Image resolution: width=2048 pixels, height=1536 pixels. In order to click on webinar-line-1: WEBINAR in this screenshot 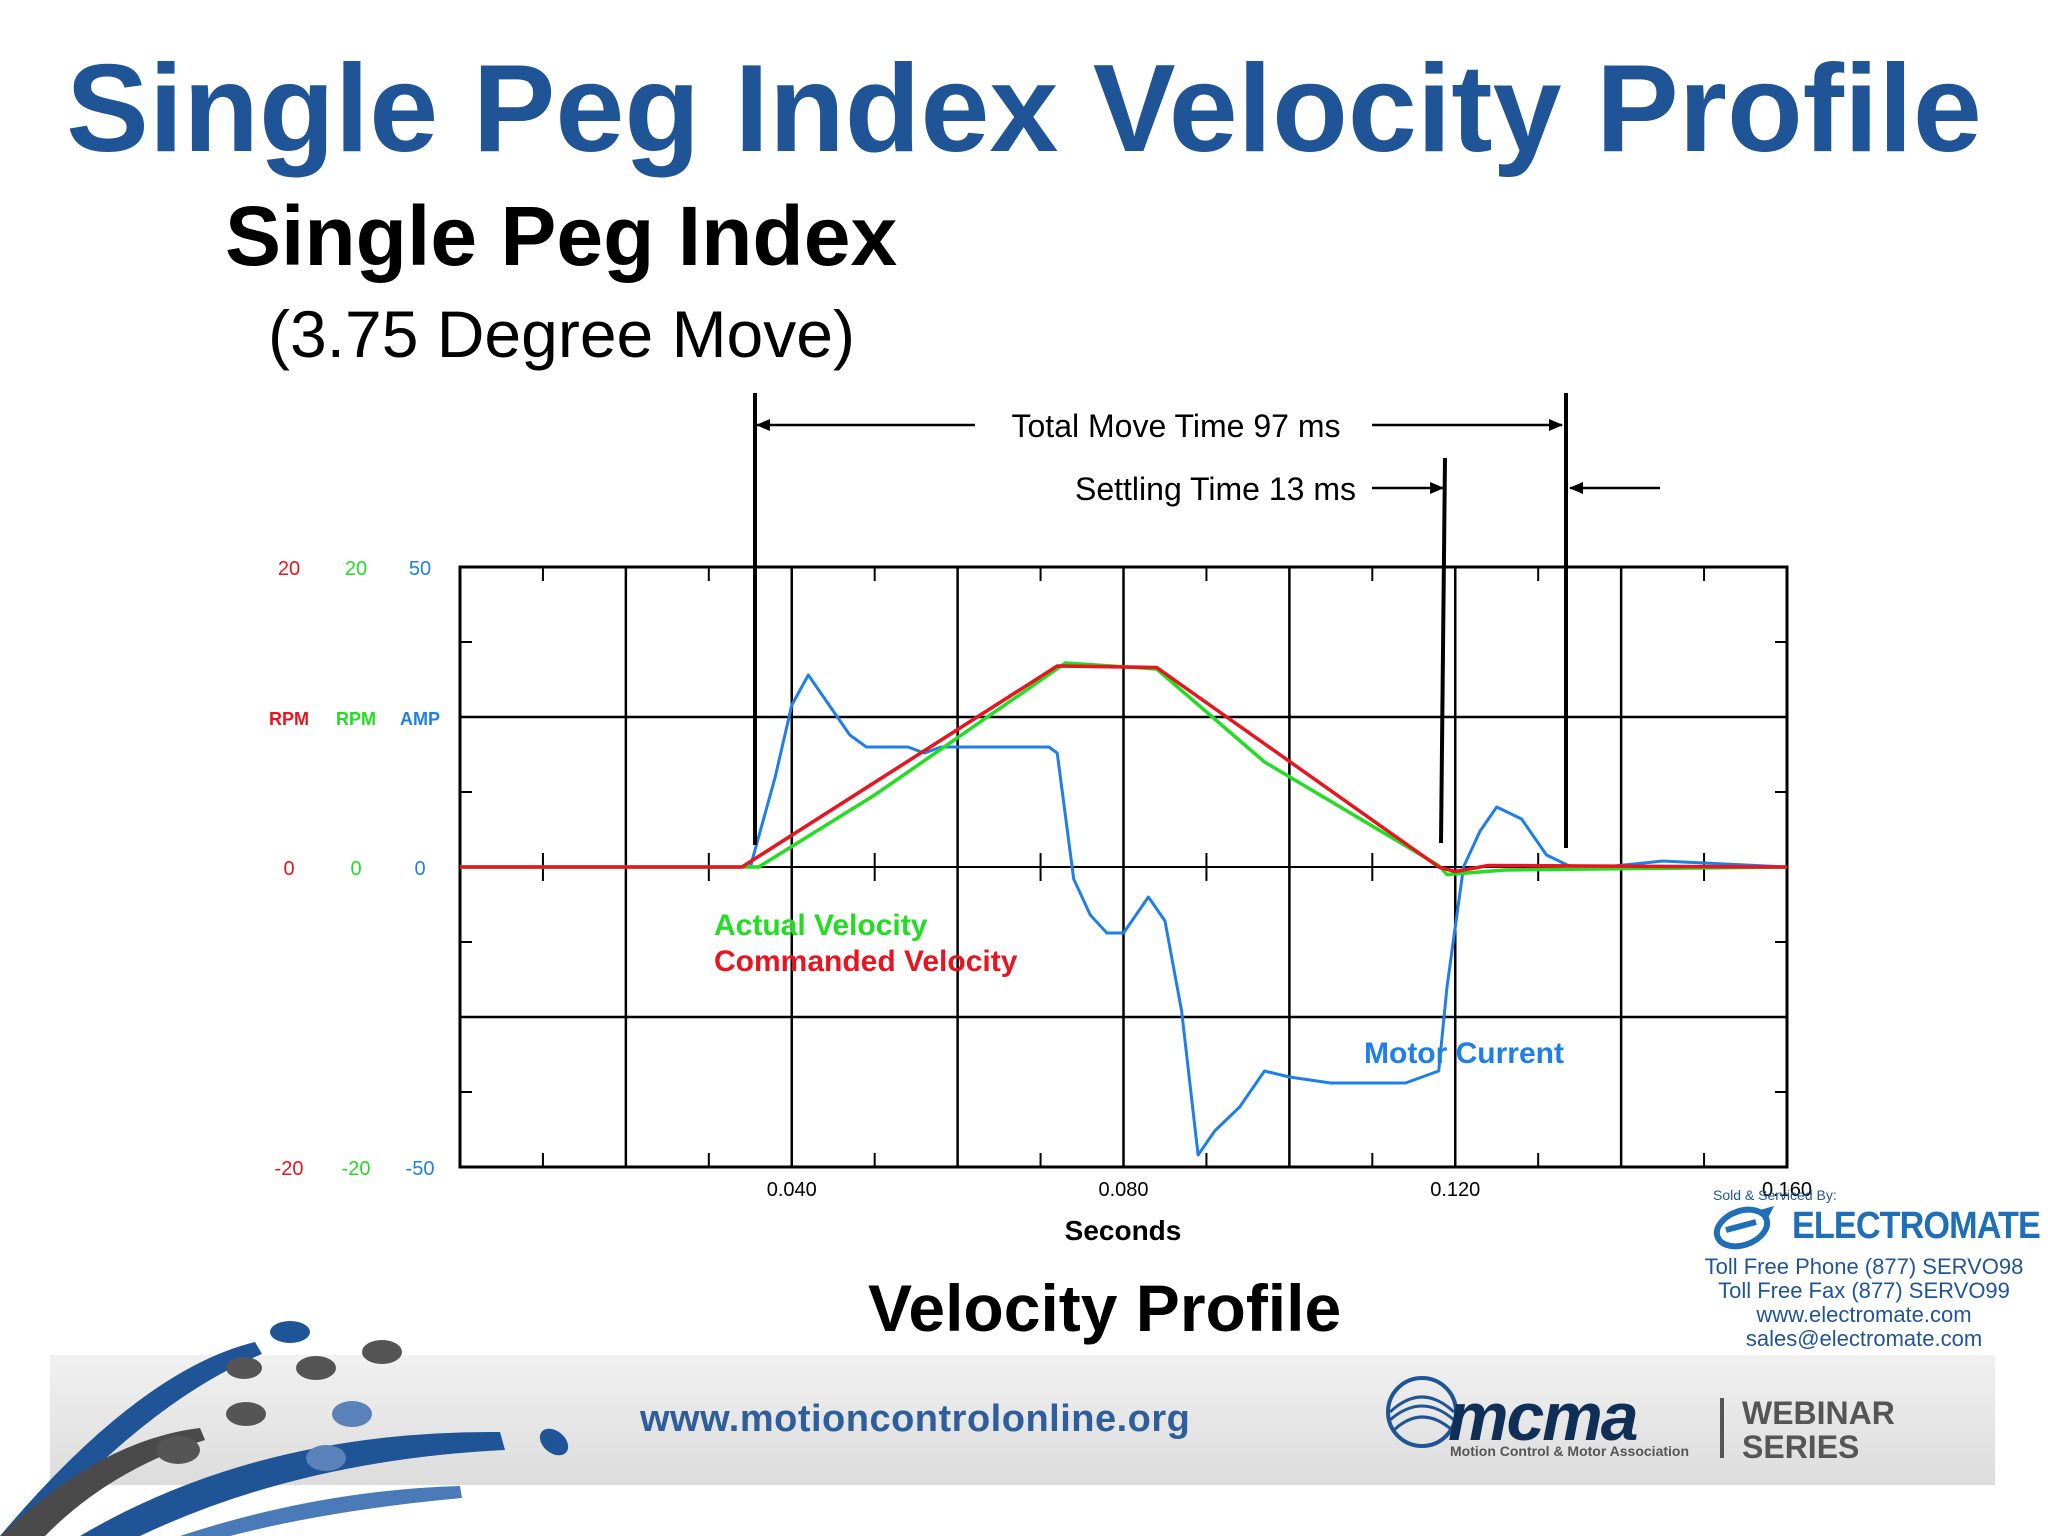, I will do `click(1818, 1413)`.